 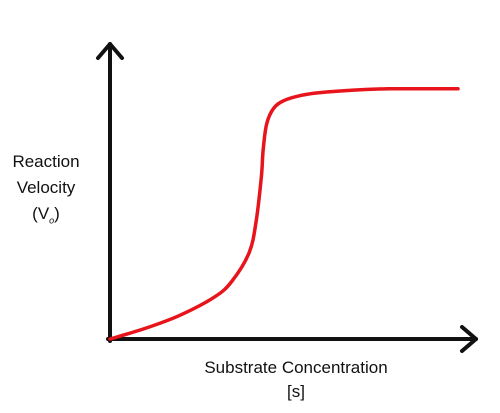 I want to click on y-axis-label-symbol: (Vo), so click(x=46, y=215).